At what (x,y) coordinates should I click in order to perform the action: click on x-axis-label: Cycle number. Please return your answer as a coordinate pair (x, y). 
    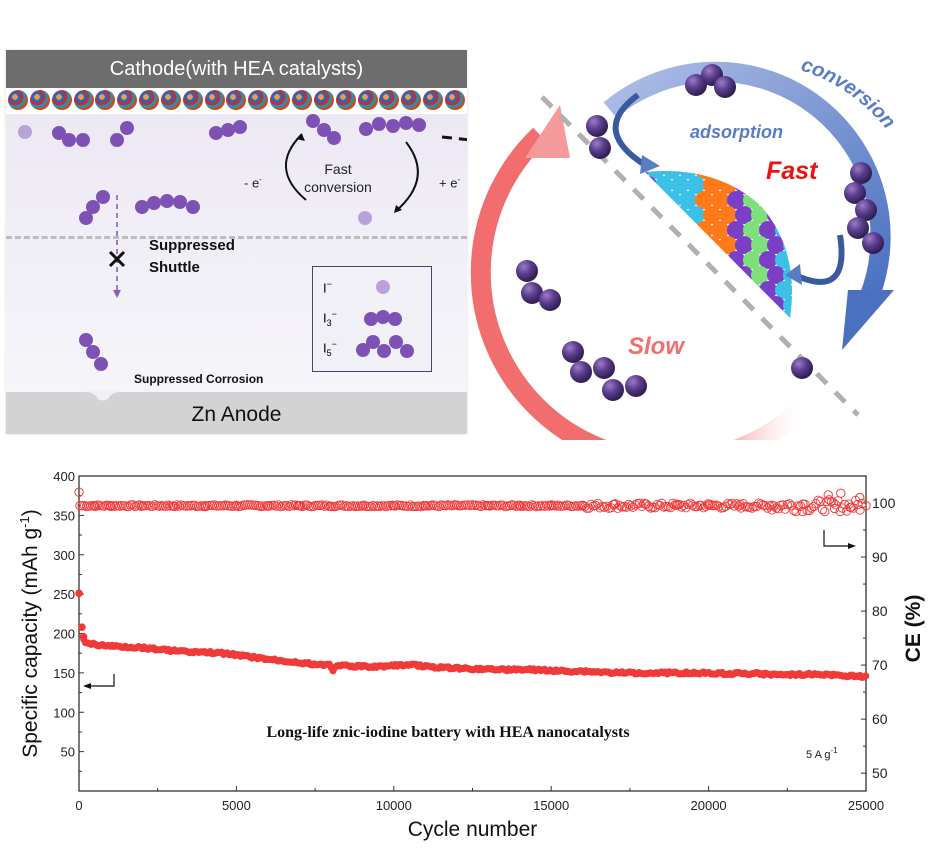
    Looking at the image, I should click on (473, 829).